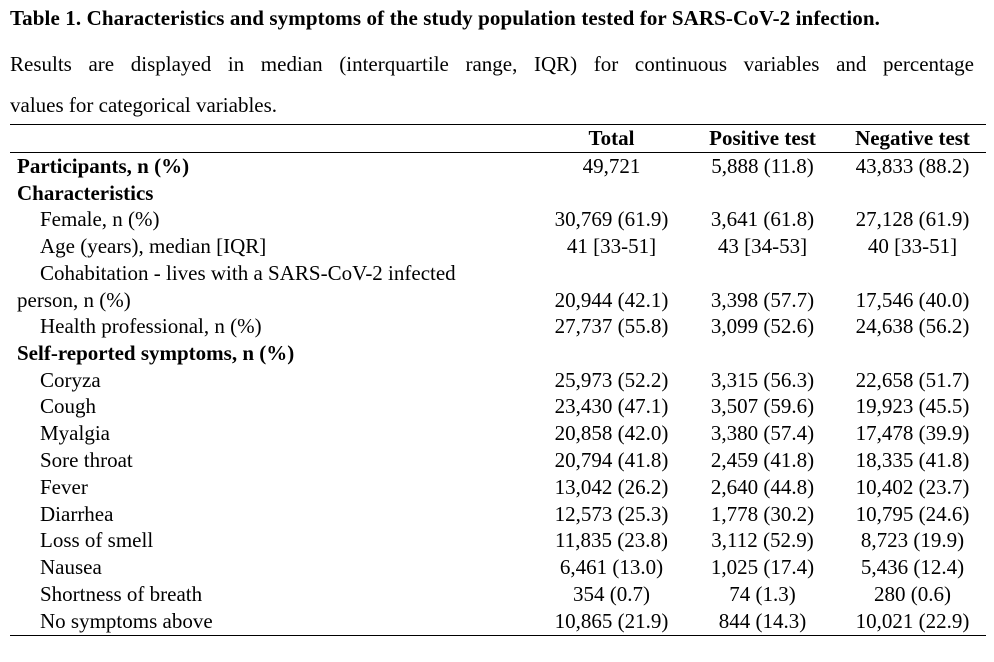  What do you see at coordinates (611, 299) in the screenshot?
I see `cell-total: 20,944 (42.1)` at bounding box center [611, 299].